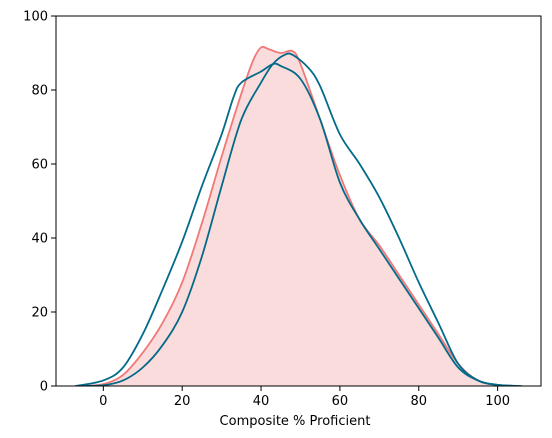 Image resolution: width=552 pixels, height=438 pixels. What do you see at coordinates (39, 165) in the screenshot?
I see `y-tick-label: 60` at bounding box center [39, 165].